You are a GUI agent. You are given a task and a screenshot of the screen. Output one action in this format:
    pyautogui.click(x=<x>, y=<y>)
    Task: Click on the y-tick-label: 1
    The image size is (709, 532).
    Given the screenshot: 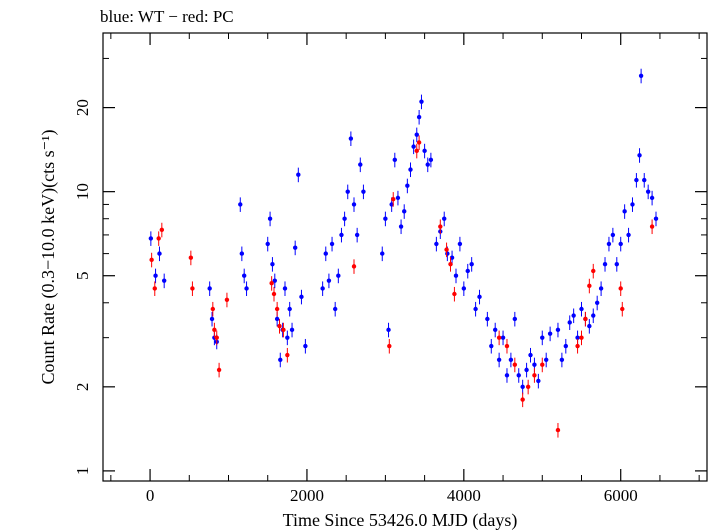 What is the action you would take?
    pyautogui.click(x=82, y=471)
    